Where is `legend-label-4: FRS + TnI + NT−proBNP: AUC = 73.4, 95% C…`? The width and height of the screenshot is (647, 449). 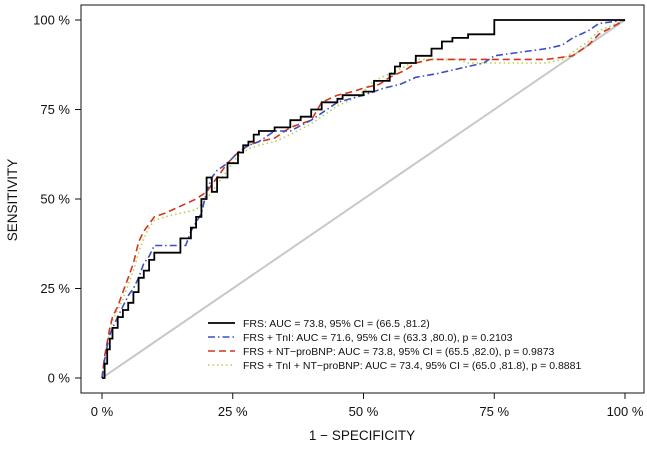 legend-label-4: FRS + TnI + NT−proBNP: AUC = 73.4, 95% C… is located at coordinates (412, 366).